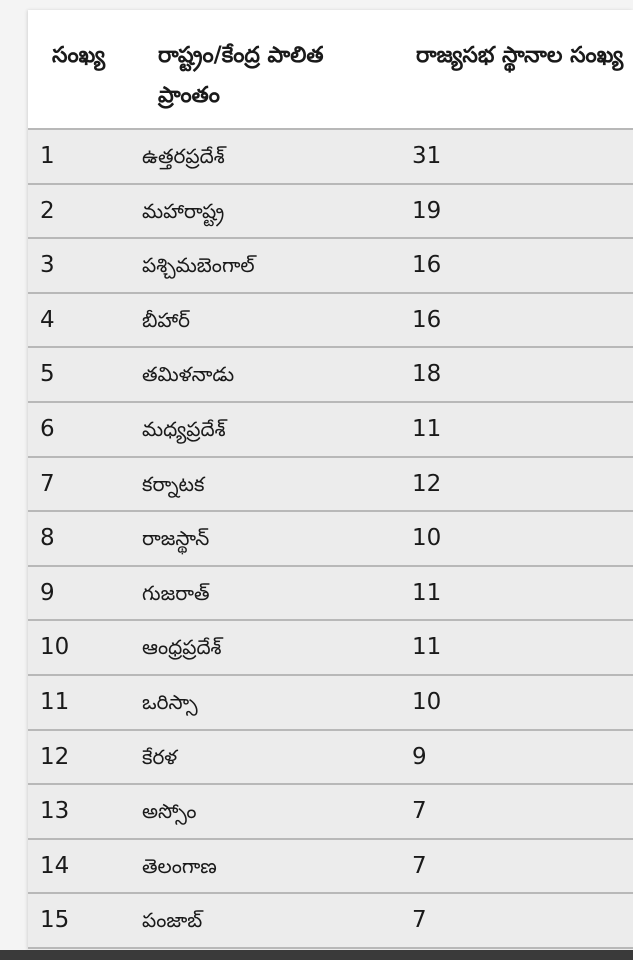 Image resolution: width=633 pixels, height=960 pixels. I want to click on number-cell: 8, so click(47, 538).